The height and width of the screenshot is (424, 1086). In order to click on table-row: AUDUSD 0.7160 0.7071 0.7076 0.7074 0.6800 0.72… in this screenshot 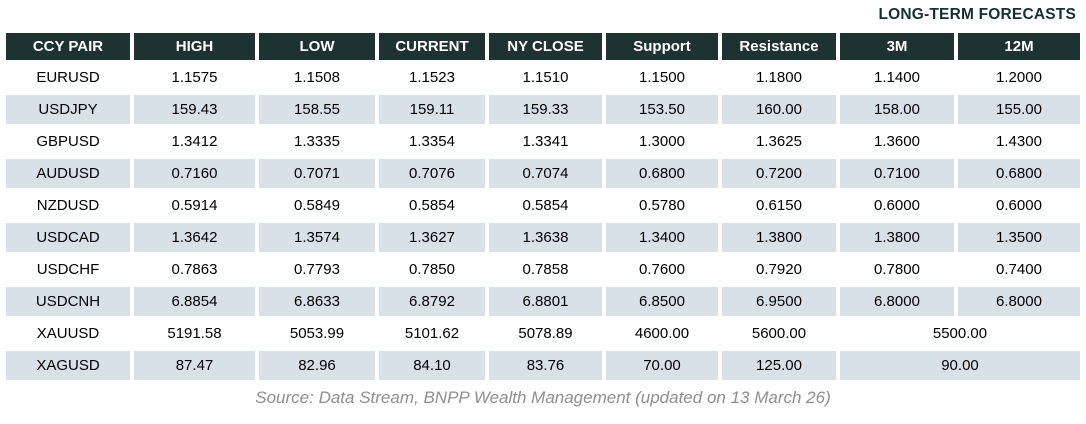, I will do `click(543, 173)`.